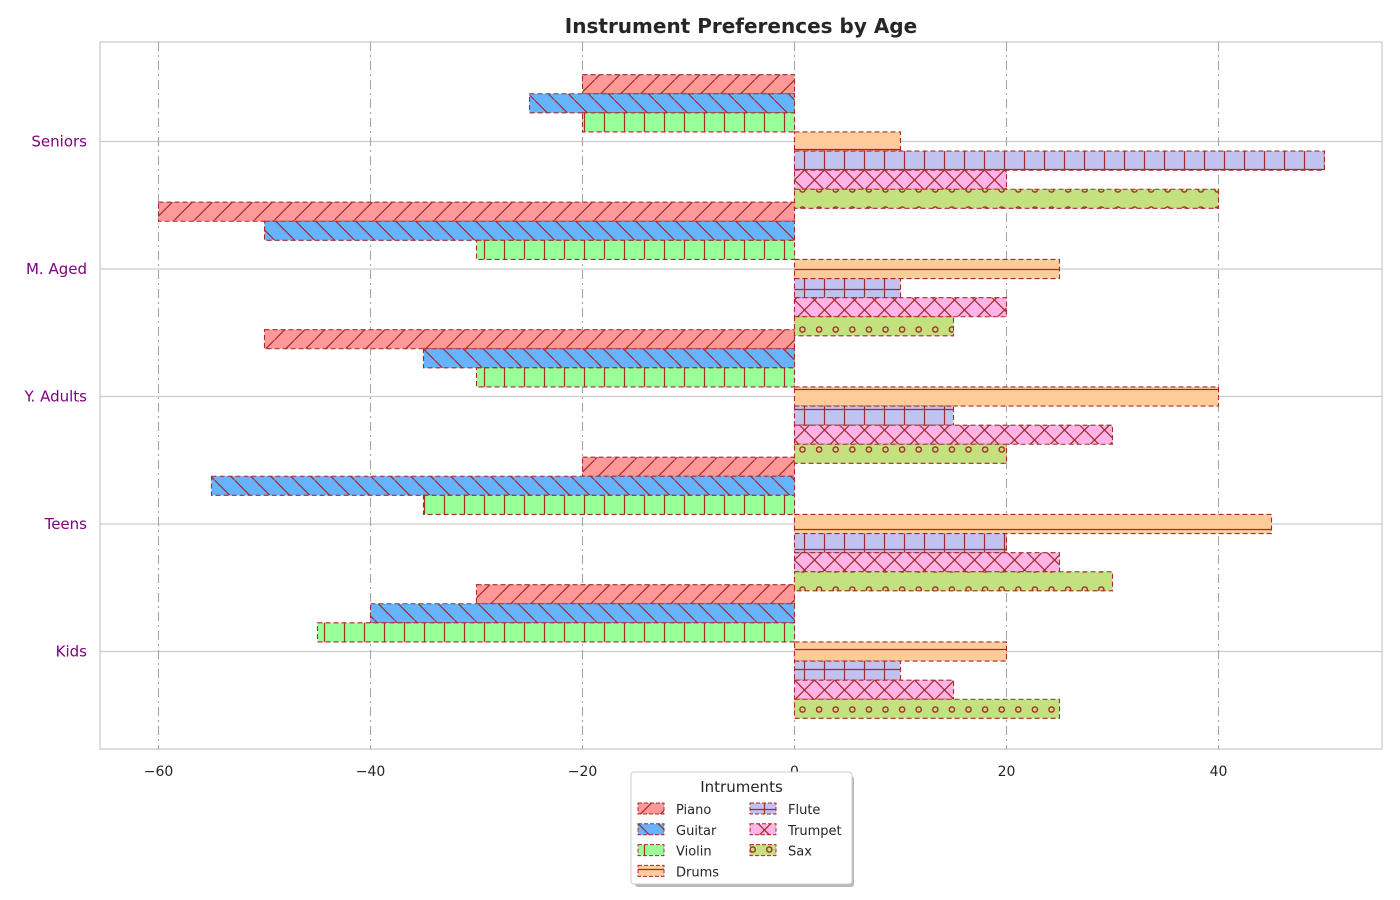 This screenshot has height=900, width=1400. I want to click on bar-violin-m-aged, so click(635, 250).